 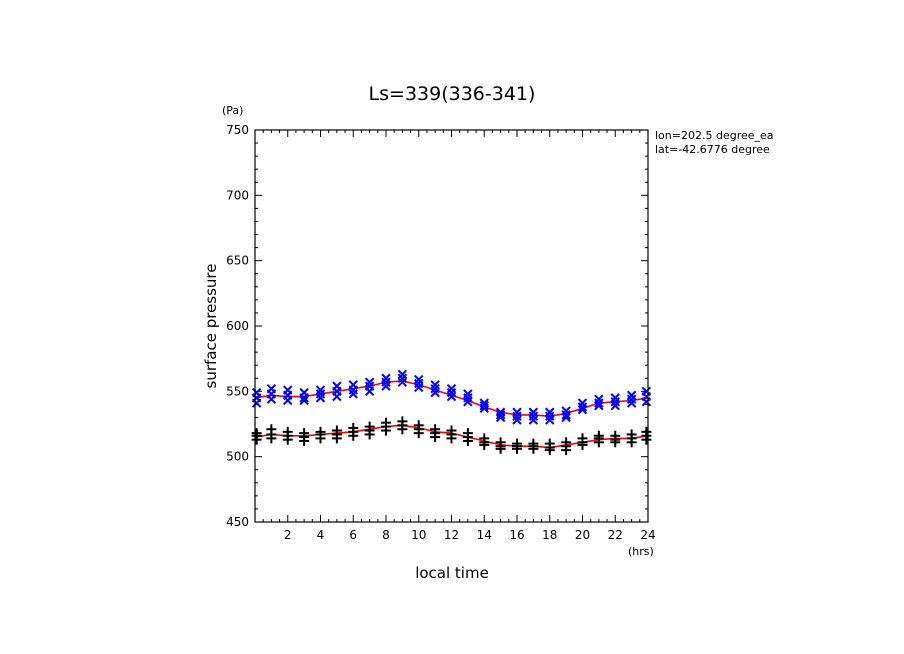 I want to click on x-tick-label: 20, so click(x=582, y=535).